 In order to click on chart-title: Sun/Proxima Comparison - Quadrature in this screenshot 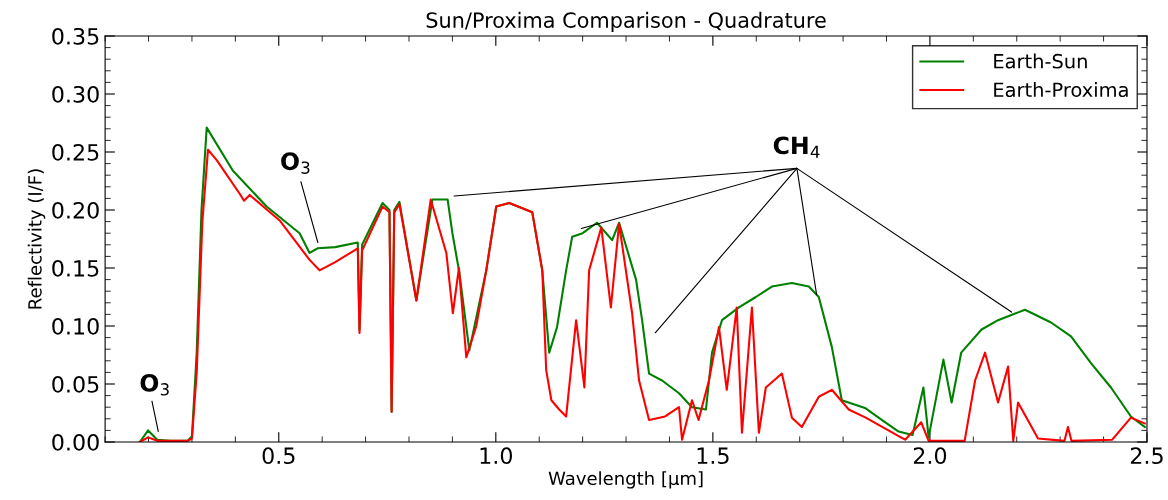, I will do `click(626, 21)`.